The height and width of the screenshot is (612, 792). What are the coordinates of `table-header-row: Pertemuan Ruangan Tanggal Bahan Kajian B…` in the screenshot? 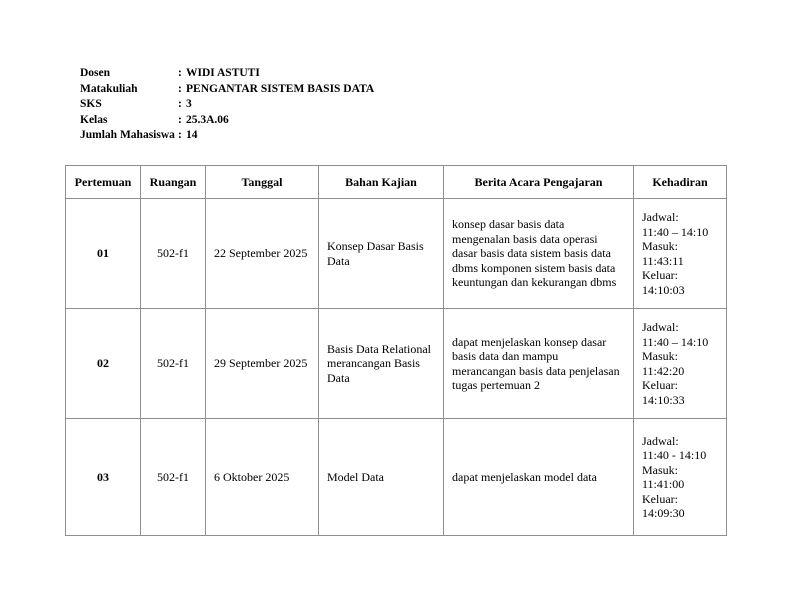 It's located at (396, 182).